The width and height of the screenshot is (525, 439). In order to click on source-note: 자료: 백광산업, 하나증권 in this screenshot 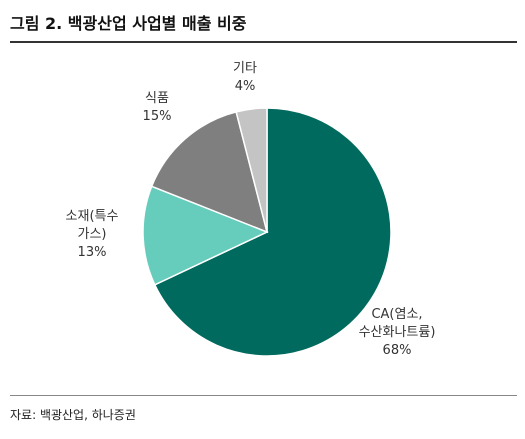, I will do `click(73, 415)`.